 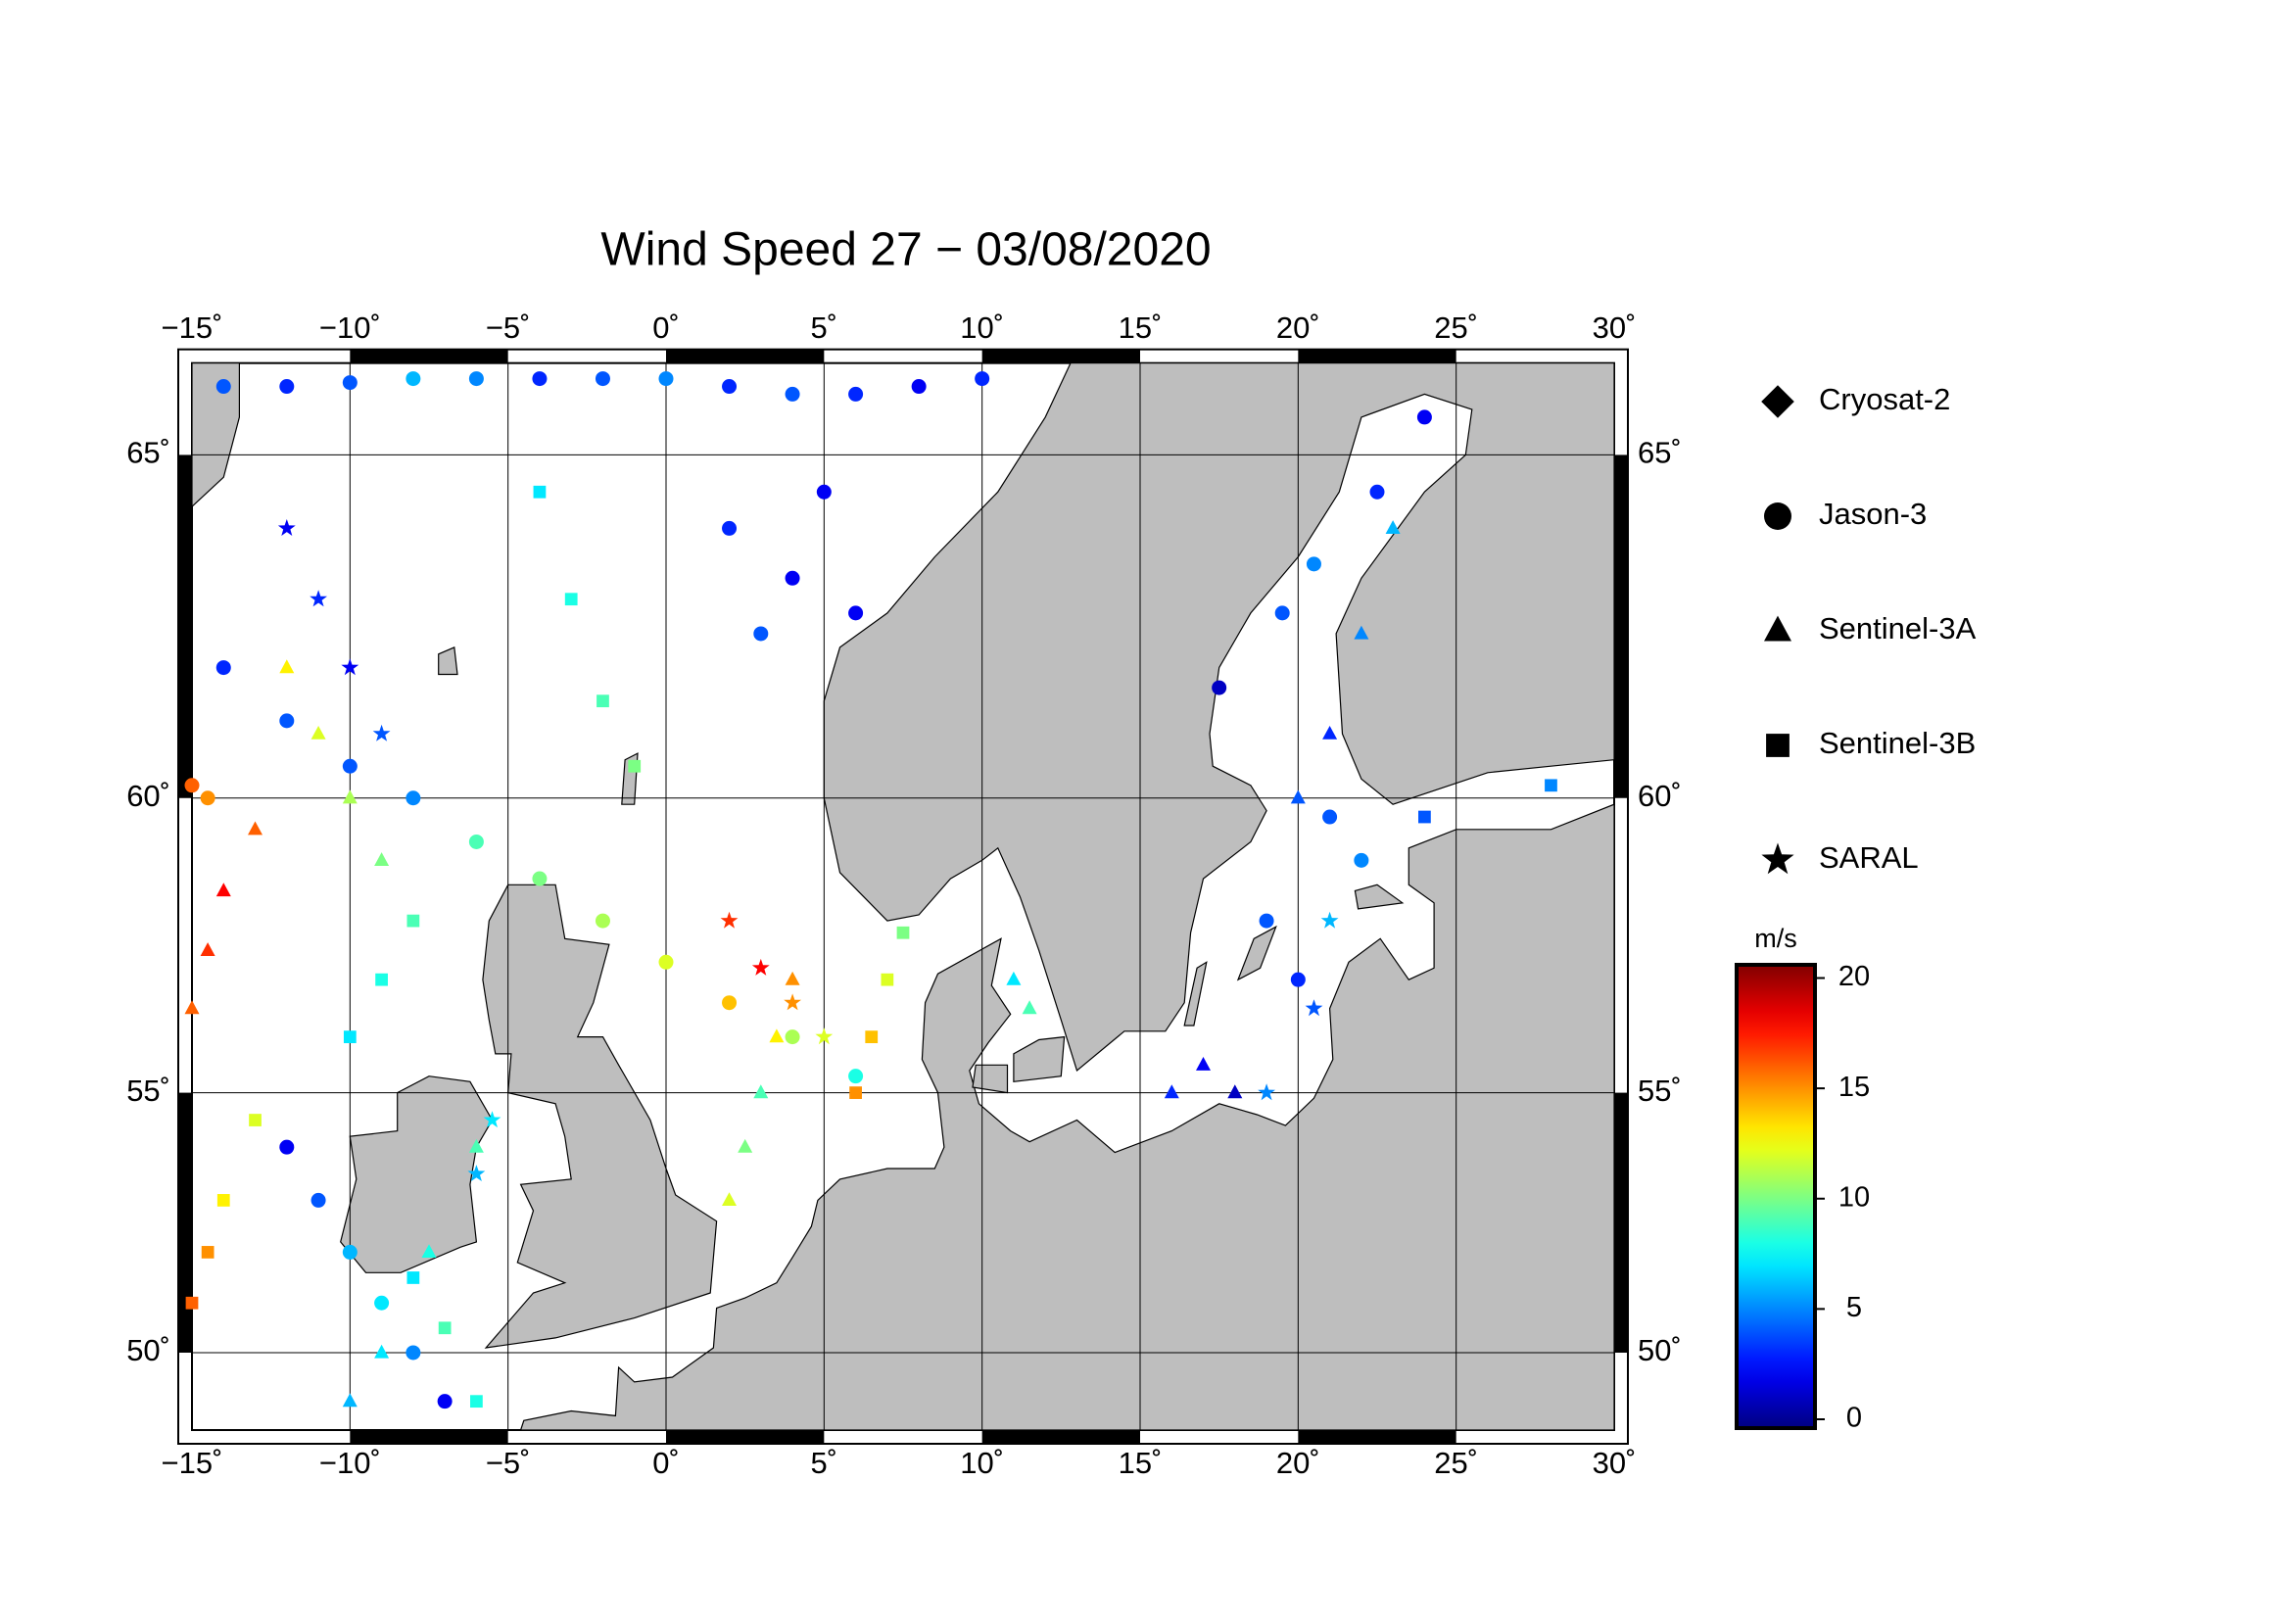 What do you see at coordinates (1660, 453) in the screenshot?
I see `y-tick-label-right: 65˚` at bounding box center [1660, 453].